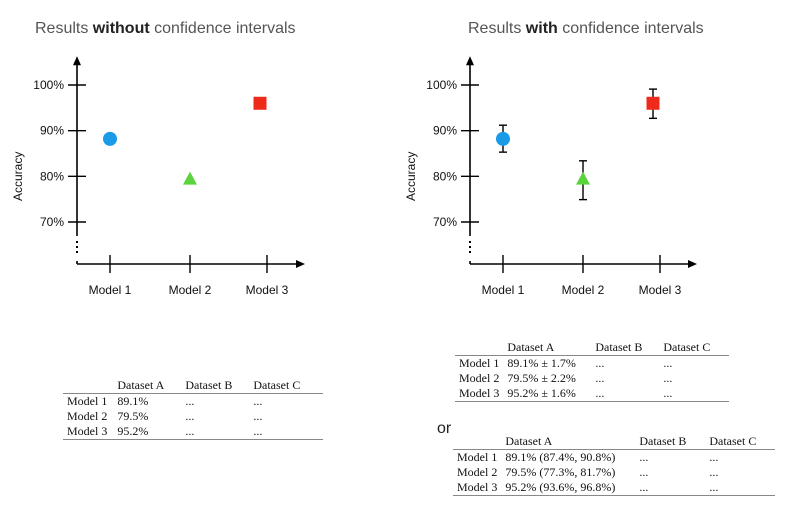 The image size is (800, 530). I want to click on or-label: or, so click(444, 428).